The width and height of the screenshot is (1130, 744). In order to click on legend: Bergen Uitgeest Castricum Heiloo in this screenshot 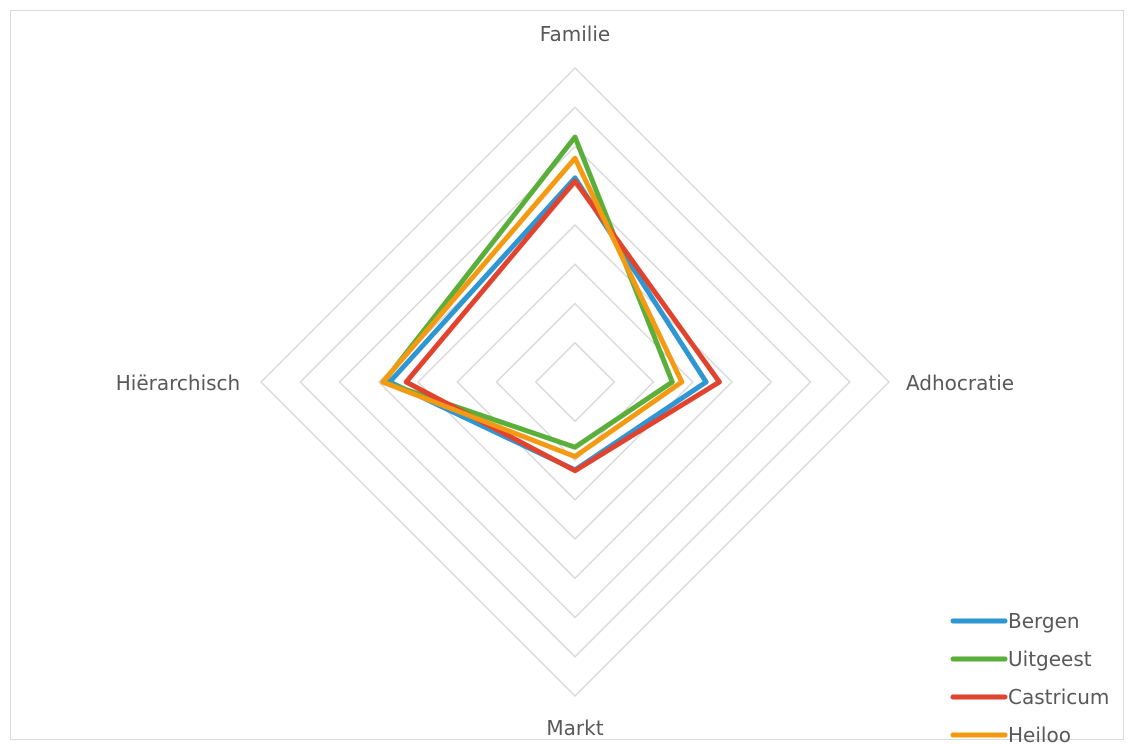, I will do `click(1029, 676)`.